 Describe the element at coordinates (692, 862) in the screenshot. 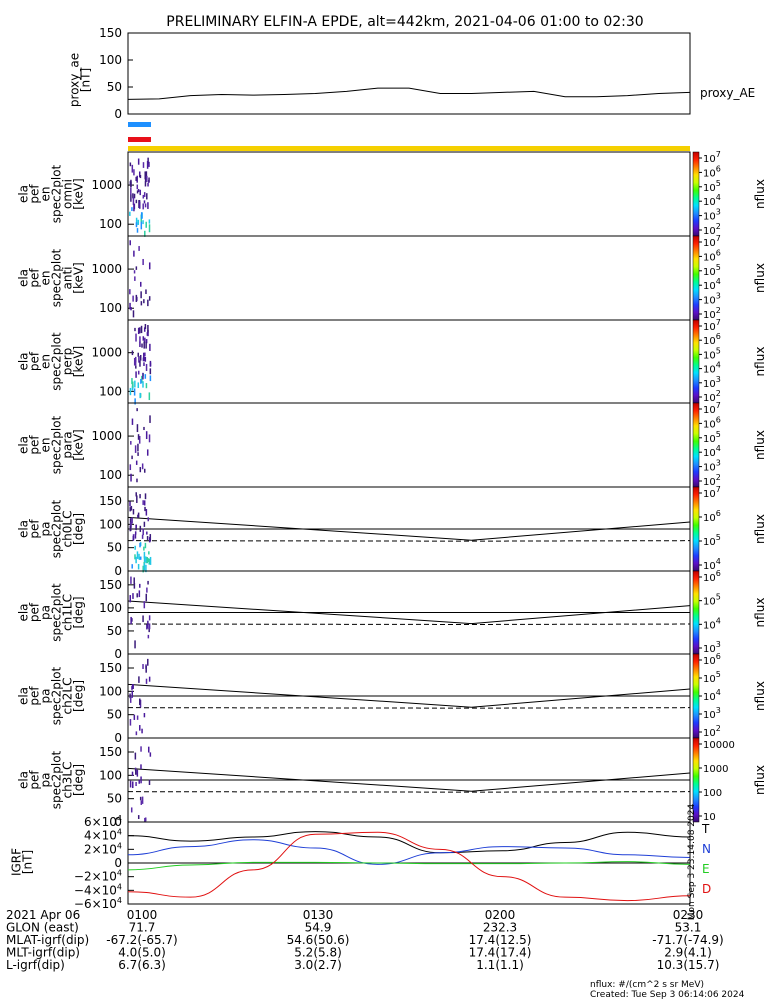

I see `igrf-side-text: Mon Sep 3 23:14:08 2024` at that location.